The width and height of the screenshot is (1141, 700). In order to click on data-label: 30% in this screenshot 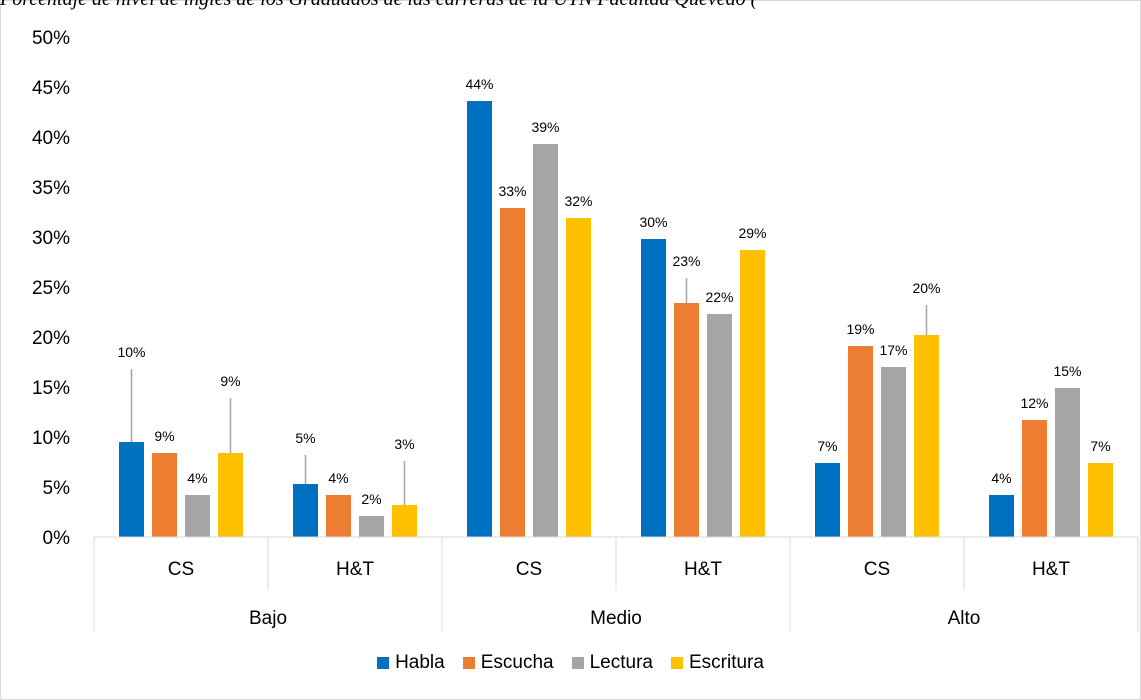, I will do `click(653, 222)`.